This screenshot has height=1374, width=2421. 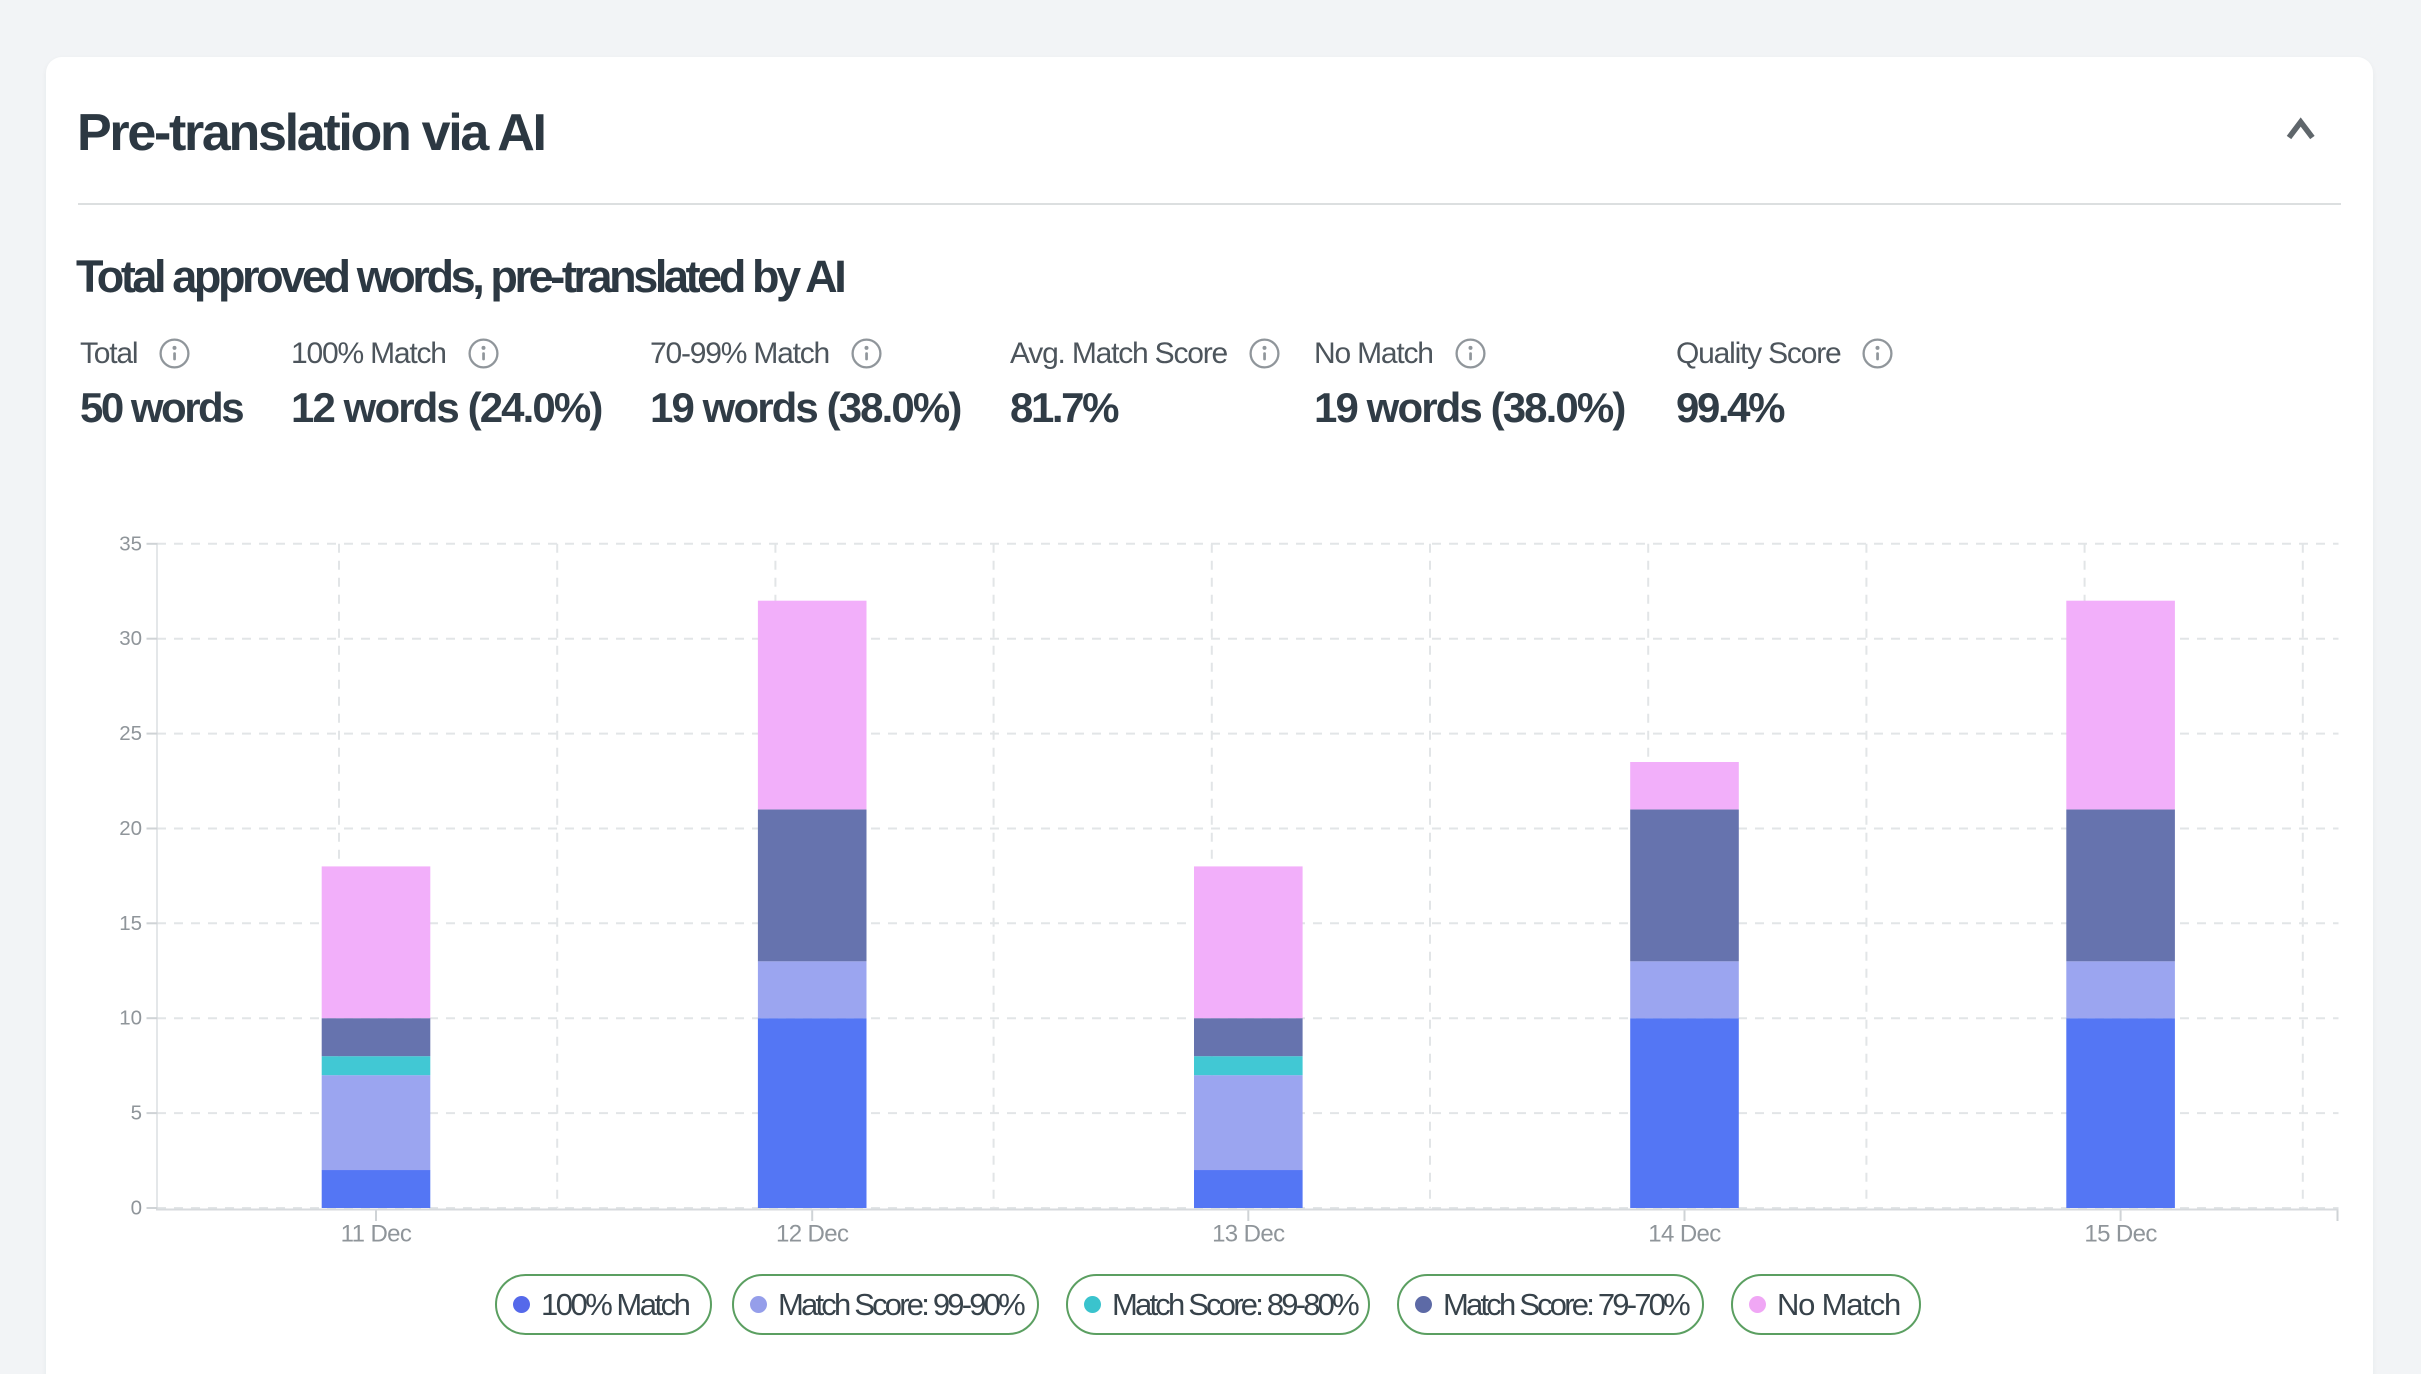 What do you see at coordinates (376, 1234) in the screenshot?
I see `svg-text: 11 Dec` at bounding box center [376, 1234].